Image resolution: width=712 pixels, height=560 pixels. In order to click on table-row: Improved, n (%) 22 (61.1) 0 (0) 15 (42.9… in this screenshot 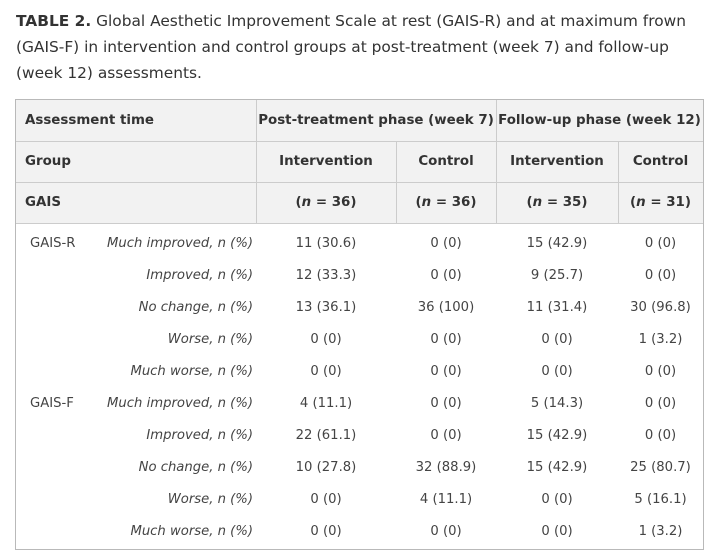, I will do `click(359, 436)`.